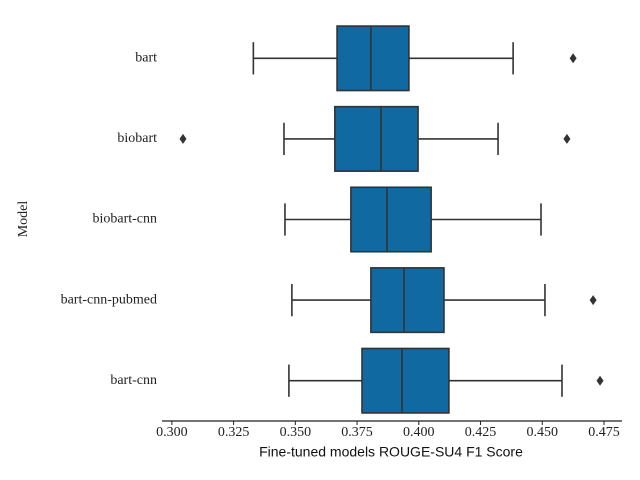 The width and height of the screenshot is (640, 480). What do you see at coordinates (419, 432) in the screenshot?
I see `x-tick-label: 0.400` at bounding box center [419, 432].